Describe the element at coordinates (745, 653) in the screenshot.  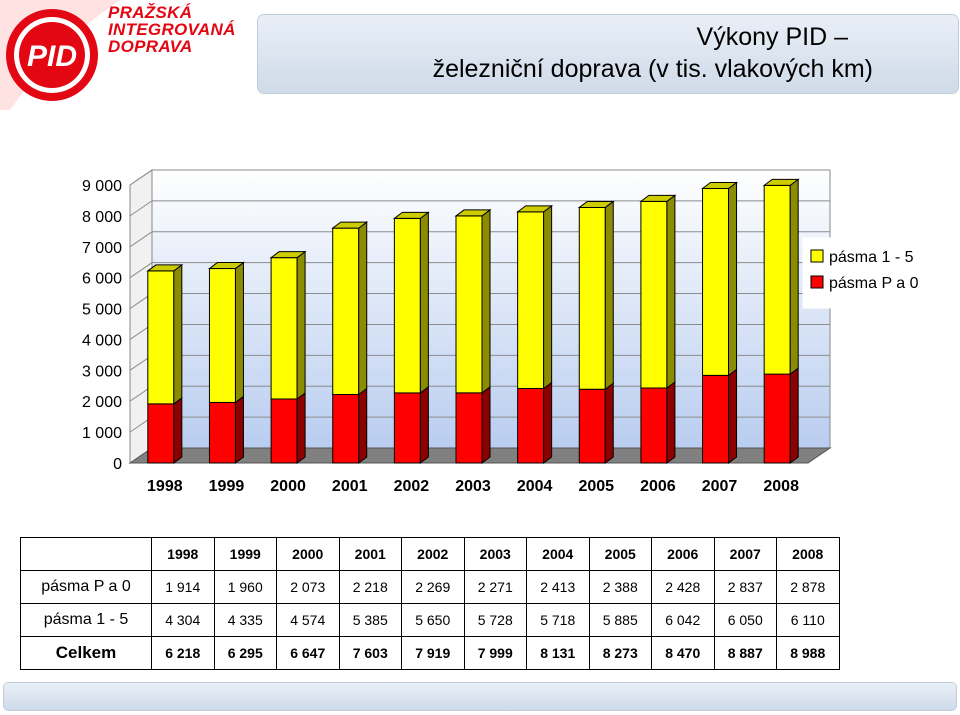
I see `table-cell: 8 887` at that location.